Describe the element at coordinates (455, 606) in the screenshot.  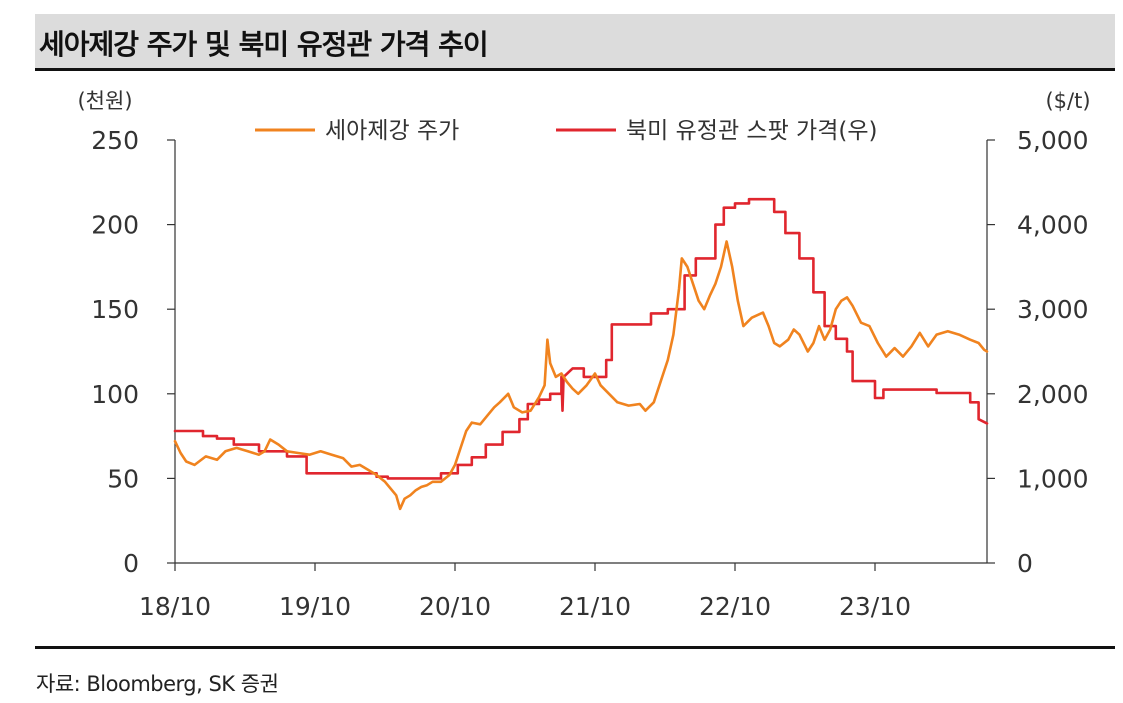
I see `x-tick-label: 20/10` at that location.